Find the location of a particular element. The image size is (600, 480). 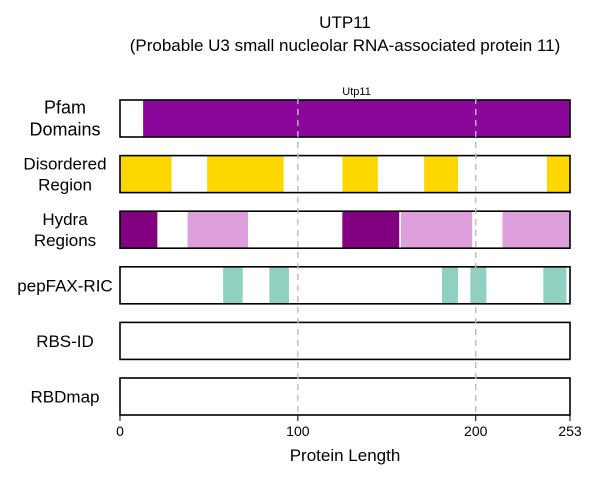

track-frame-pfam-domains is located at coordinates (345, 118).